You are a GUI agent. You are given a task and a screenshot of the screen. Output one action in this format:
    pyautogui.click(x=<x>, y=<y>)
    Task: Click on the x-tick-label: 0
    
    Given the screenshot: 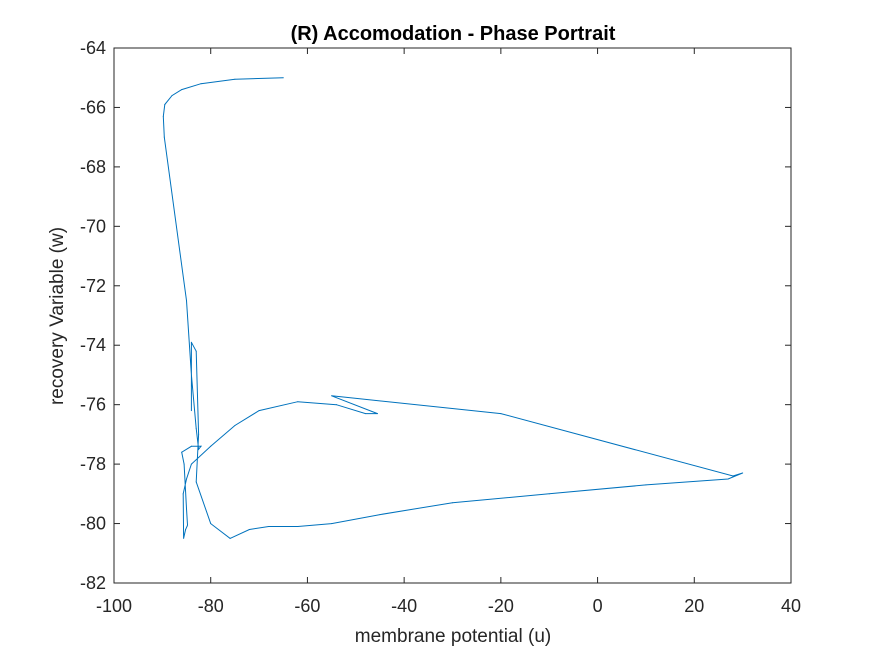 What is the action you would take?
    pyautogui.click(x=598, y=606)
    